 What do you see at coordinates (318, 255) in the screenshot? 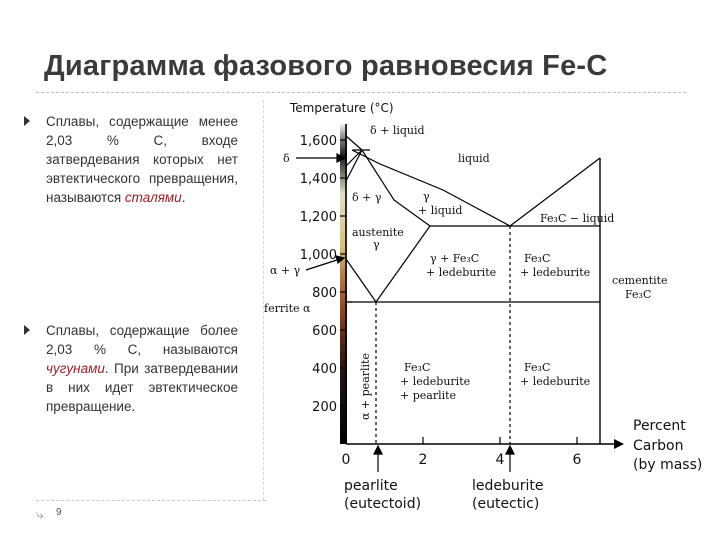
I see `y-tick-label: 1,000` at bounding box center [318, 255].